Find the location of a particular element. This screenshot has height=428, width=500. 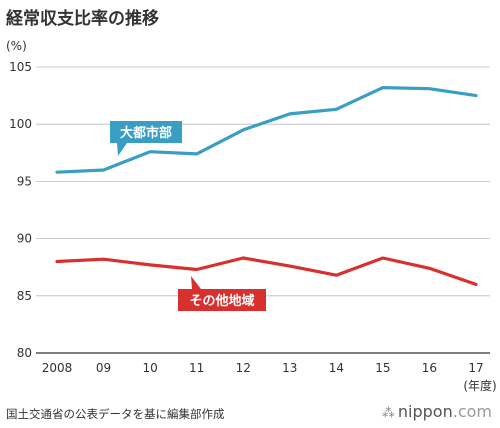

x-tick-label: 13 is located at coordinates (289, 368).